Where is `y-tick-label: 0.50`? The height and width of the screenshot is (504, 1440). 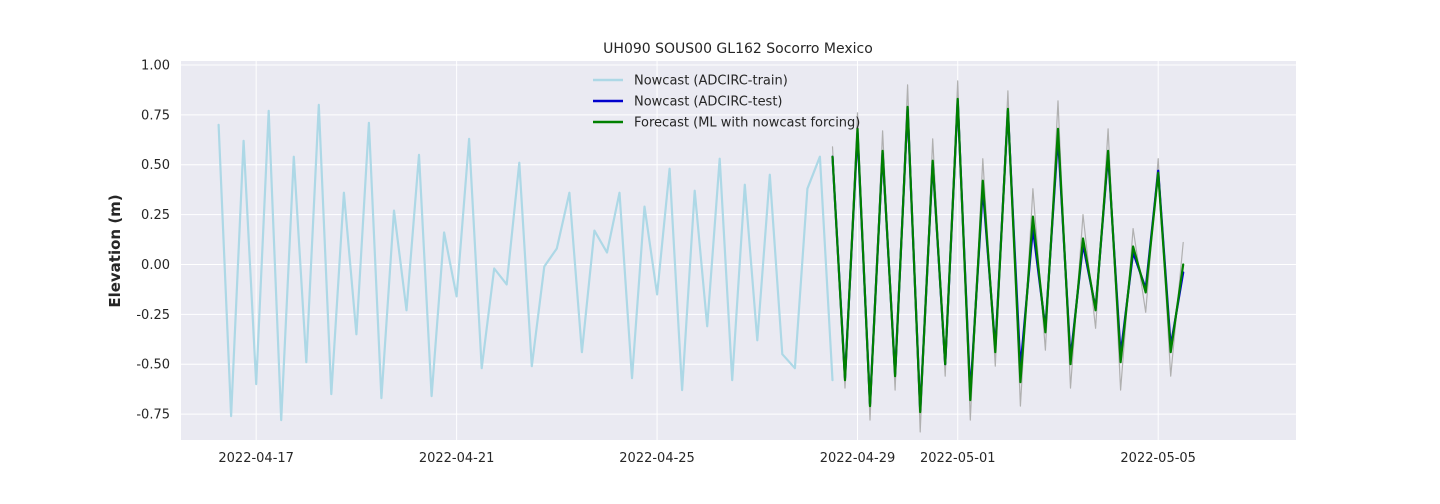 y-tick-label: 0.50 is located at coordinates (155, 165).